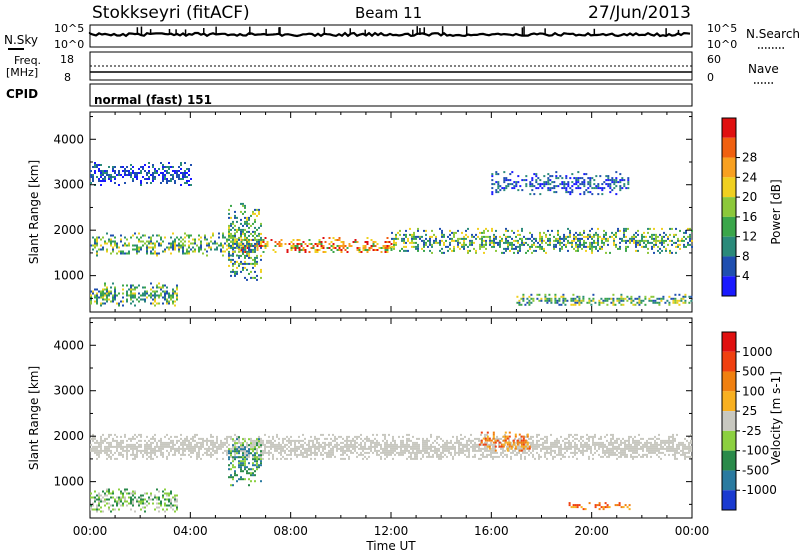  I want to click on noise-left-label: N.Sky, so click(21, 40).